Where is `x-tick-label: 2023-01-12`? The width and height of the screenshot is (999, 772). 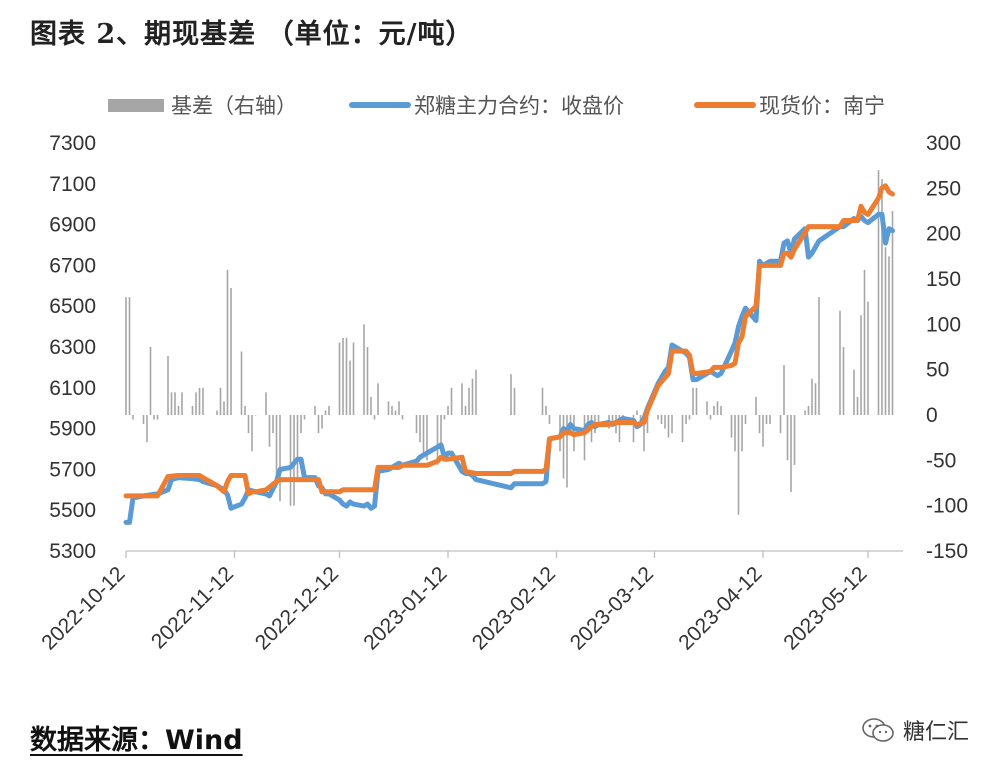
x-tick-label: 2023-01-12 is located at coordinates (405, 608).